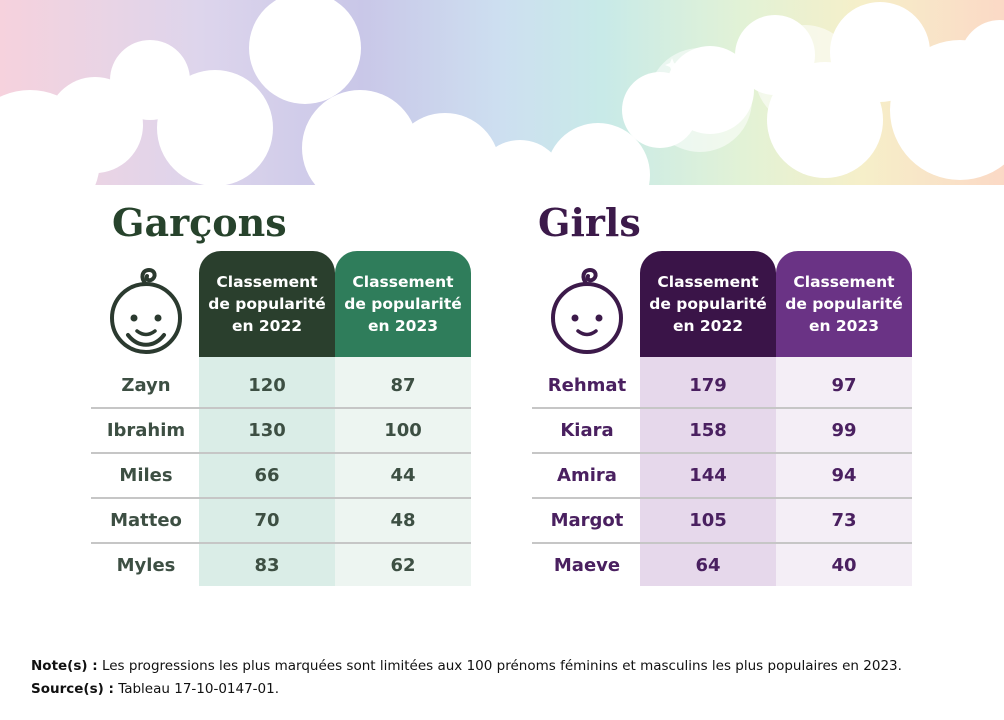 This screenshot has width=1004, height=720. What do you see at coordinates (267, 475) in the screenshot?
I see `rank-2022: 66` at bounding box center [267, 475].